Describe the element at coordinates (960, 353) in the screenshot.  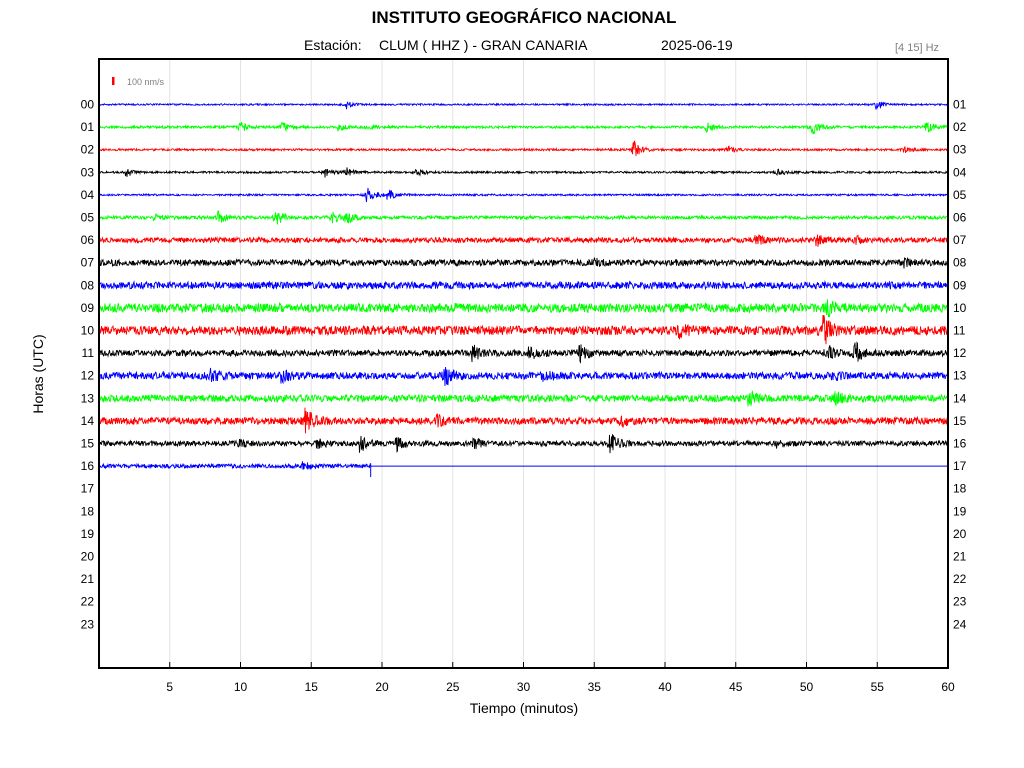
I see `hour-label-right: 12` at that location.